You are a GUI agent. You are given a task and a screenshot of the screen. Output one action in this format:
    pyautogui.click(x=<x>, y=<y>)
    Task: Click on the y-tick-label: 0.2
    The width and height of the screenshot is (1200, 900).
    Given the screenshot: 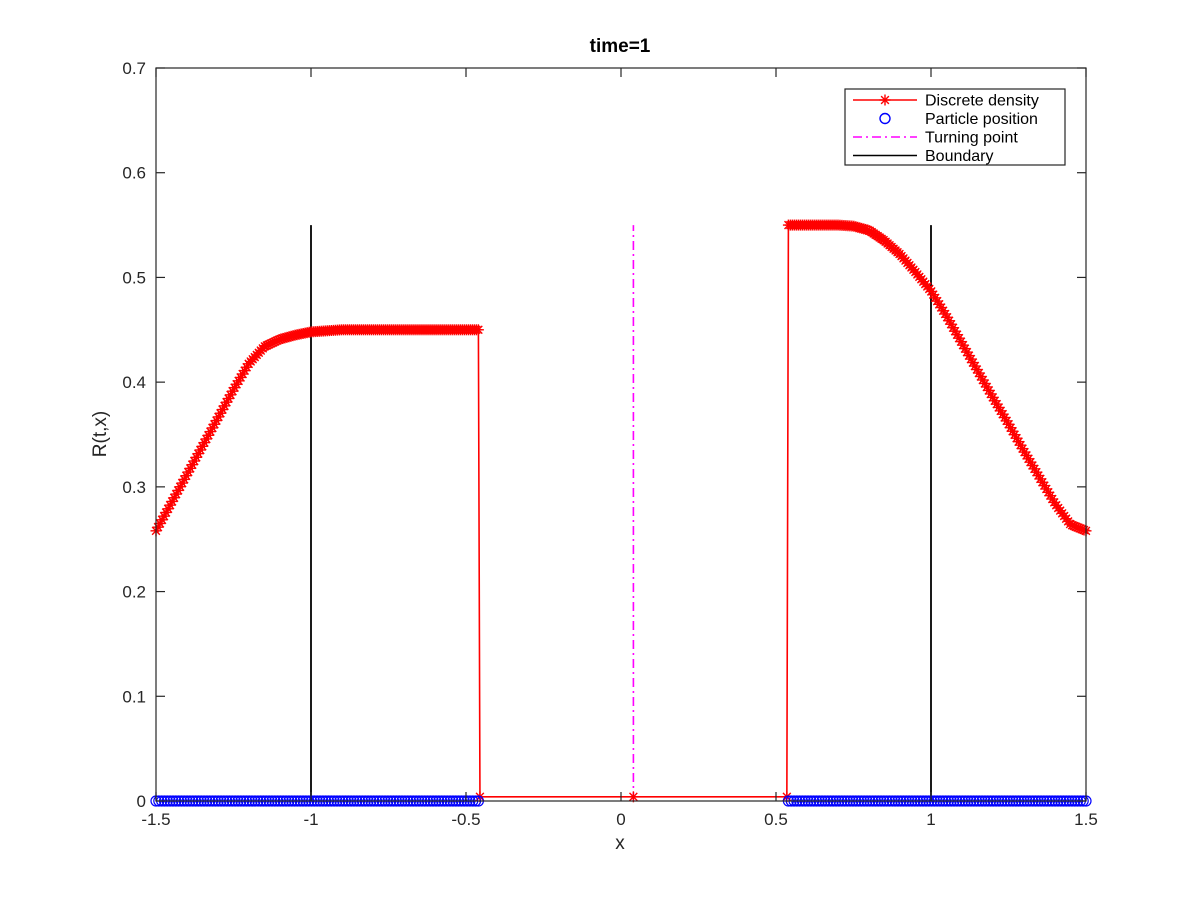 What is the action you would take?
    pyautogui.click(x=134, y=592)
    